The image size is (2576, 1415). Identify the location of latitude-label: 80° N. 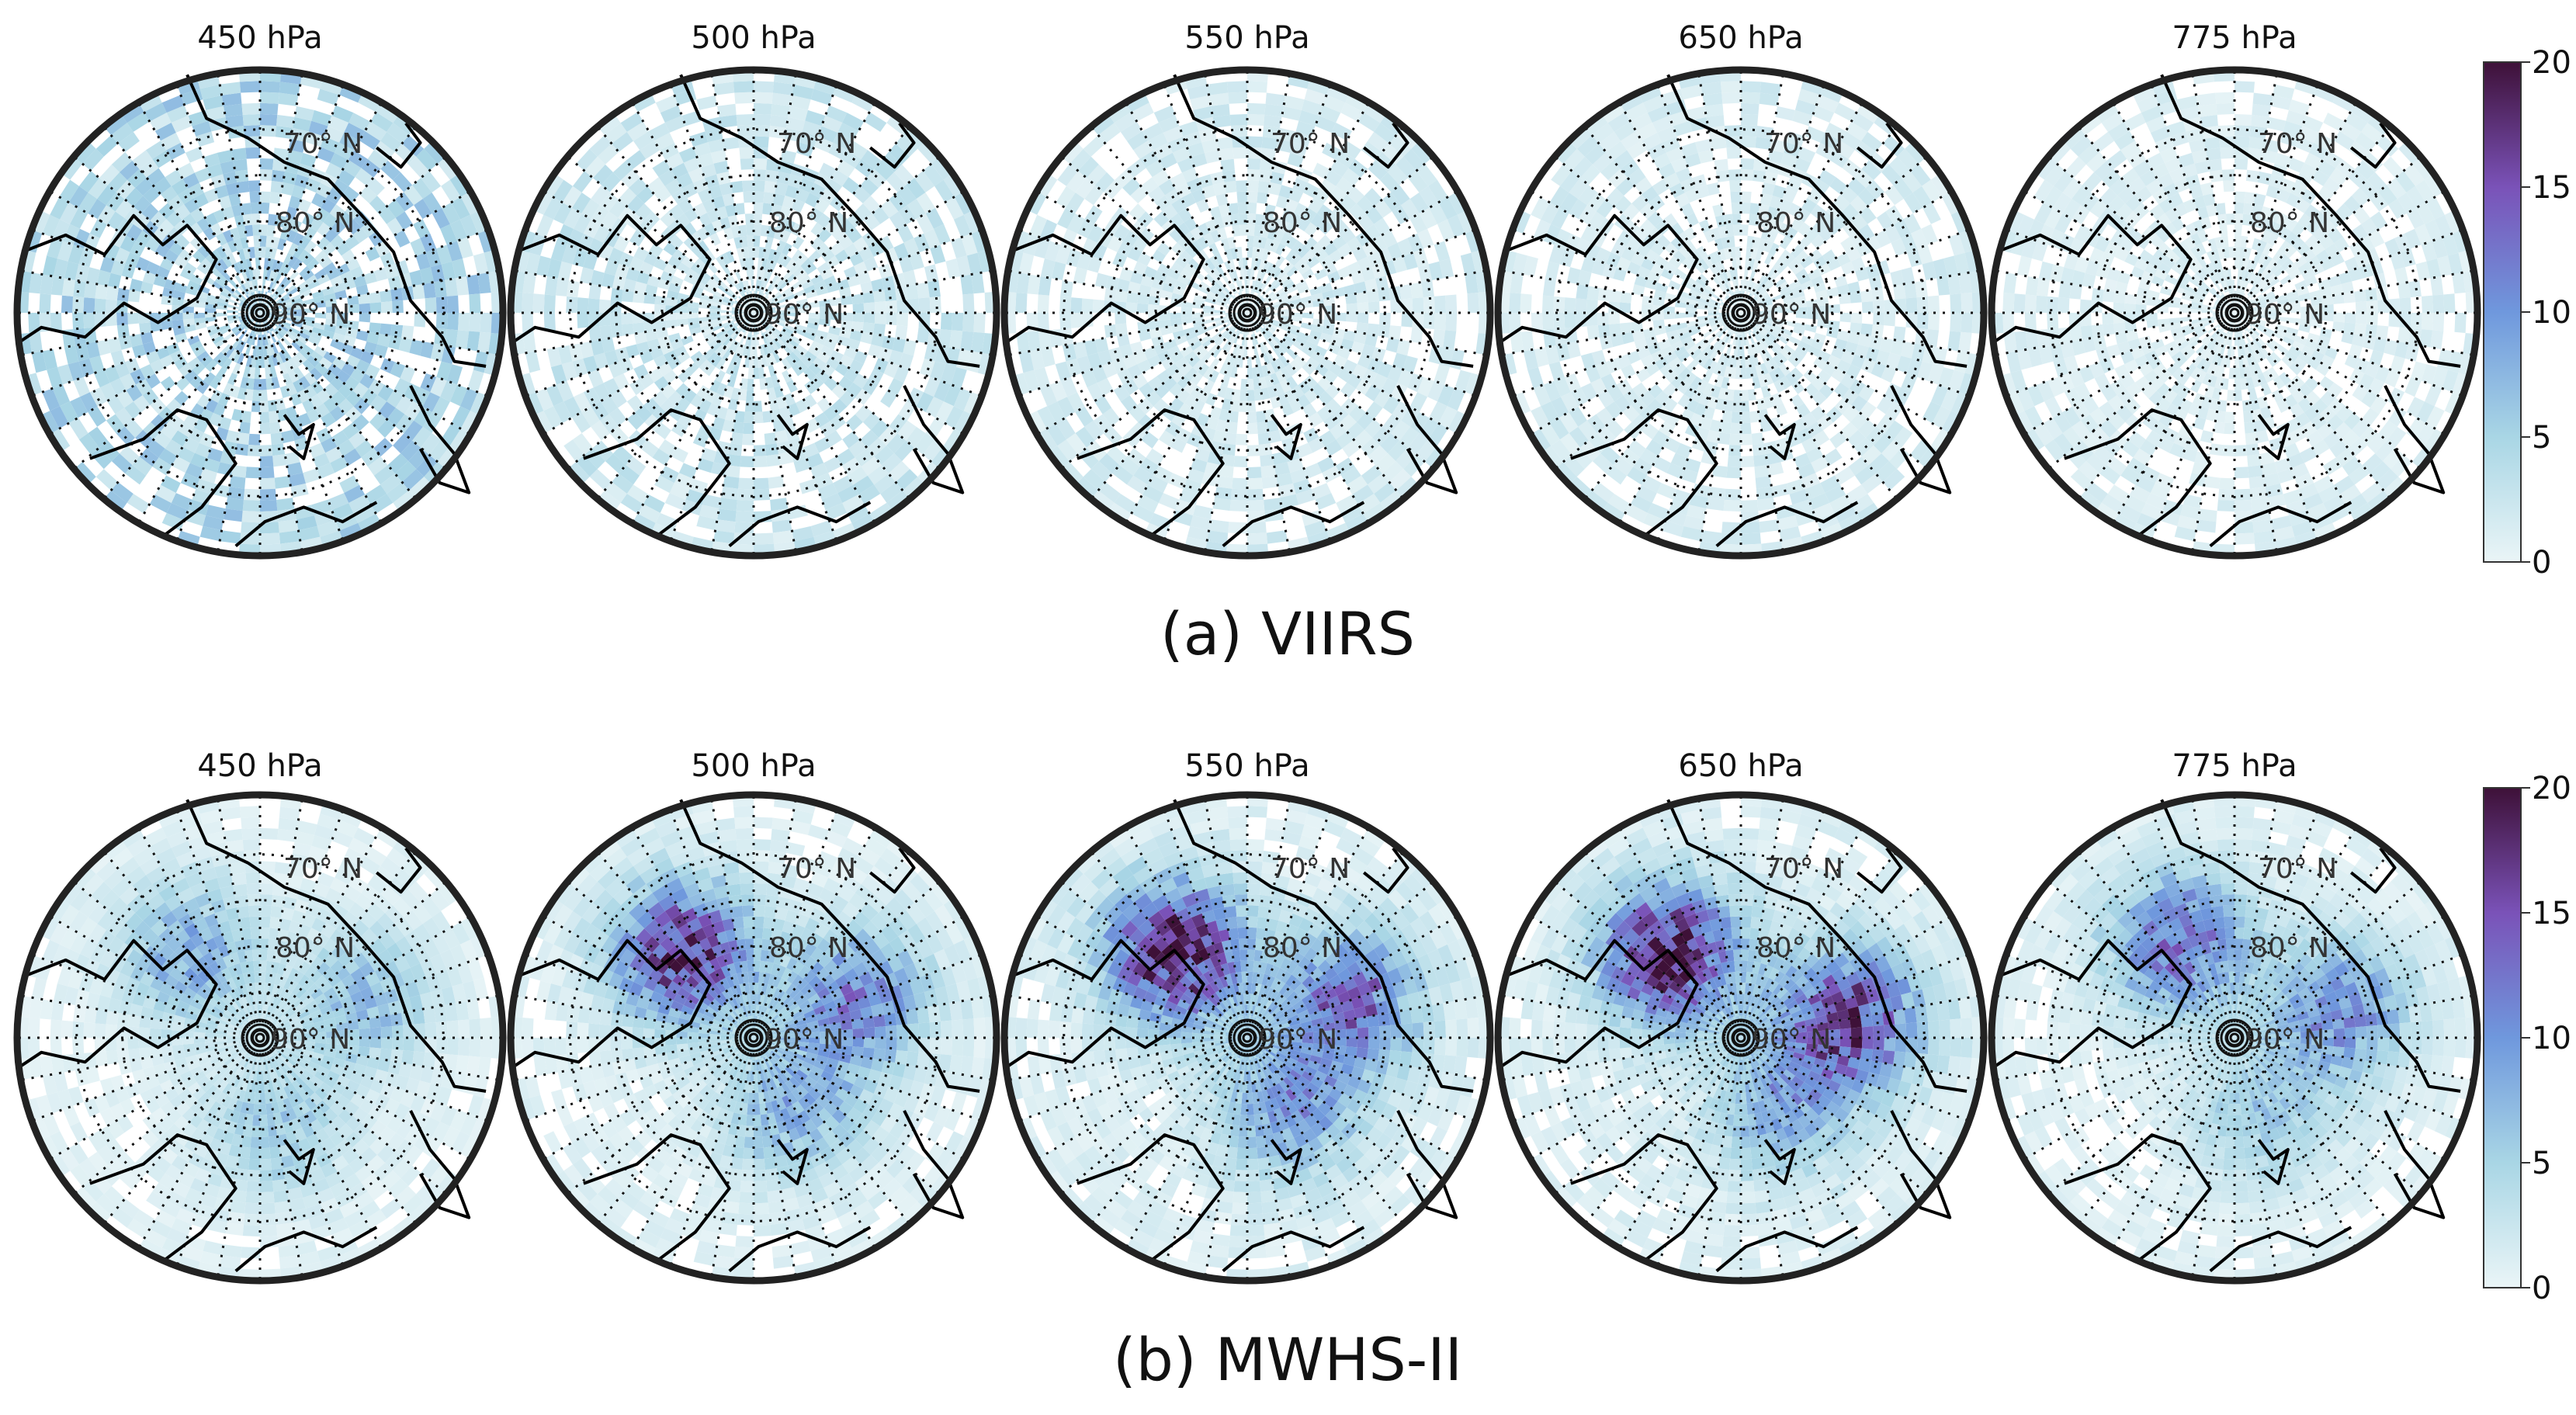
(1796, 223).